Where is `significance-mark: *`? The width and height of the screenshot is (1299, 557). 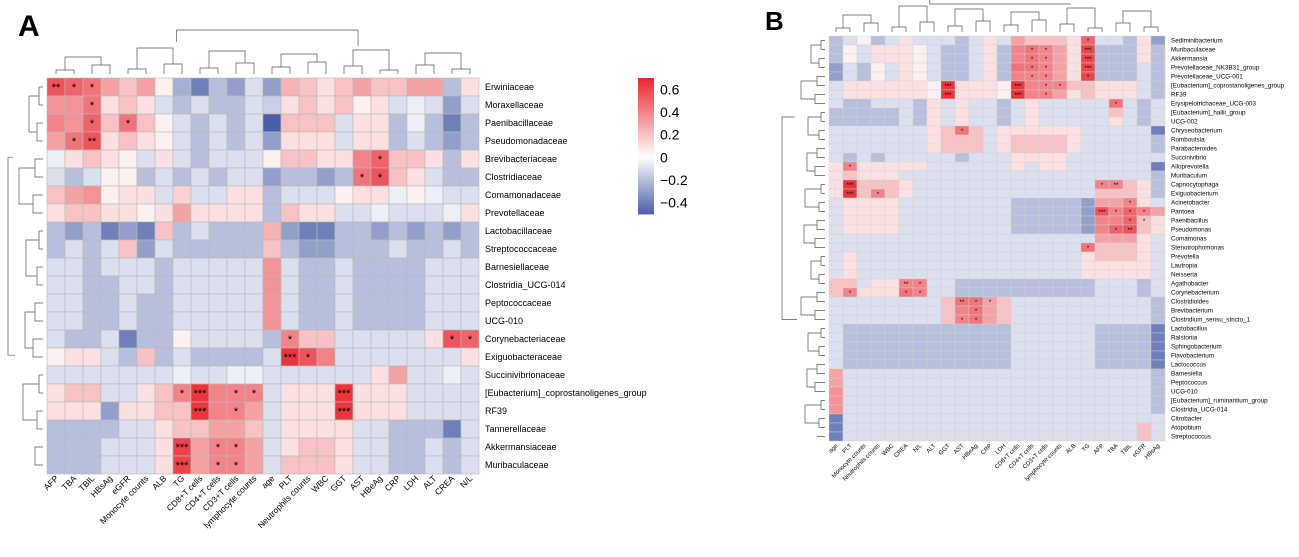
significance-mark: * is located at coordinates (1130, 213).